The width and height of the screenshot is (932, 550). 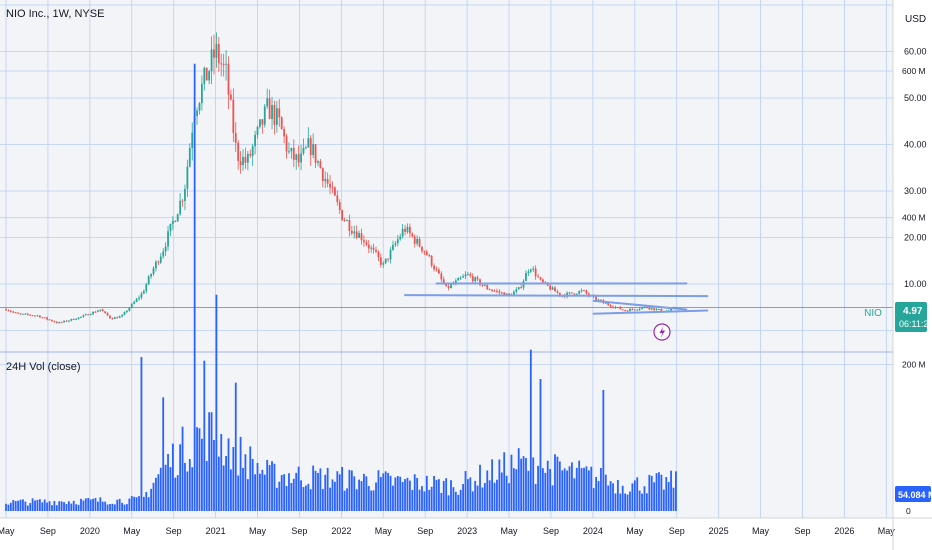 I want to click on trendline-group, so click(x=556, y=298).